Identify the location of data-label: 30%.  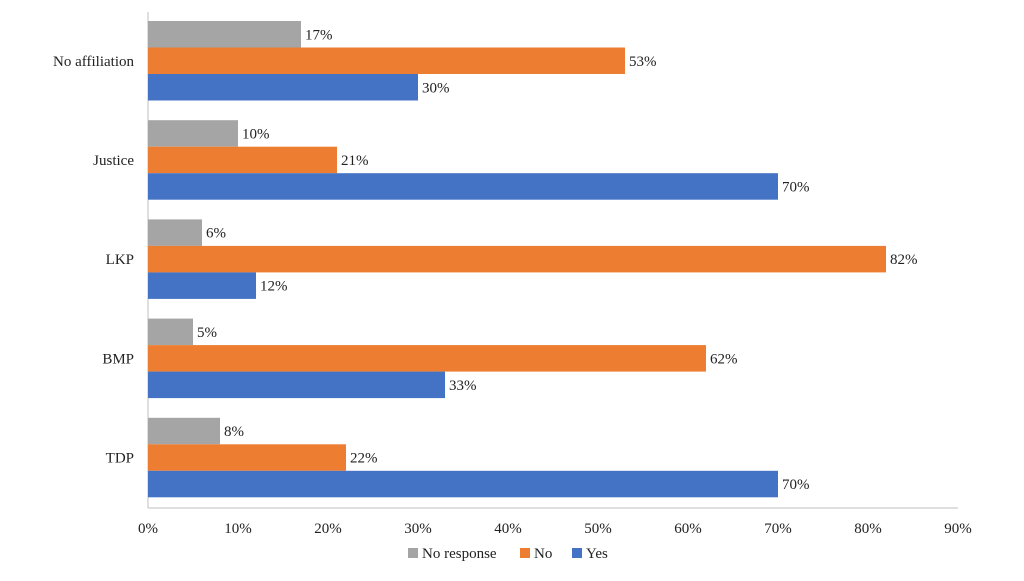
(436, 88).